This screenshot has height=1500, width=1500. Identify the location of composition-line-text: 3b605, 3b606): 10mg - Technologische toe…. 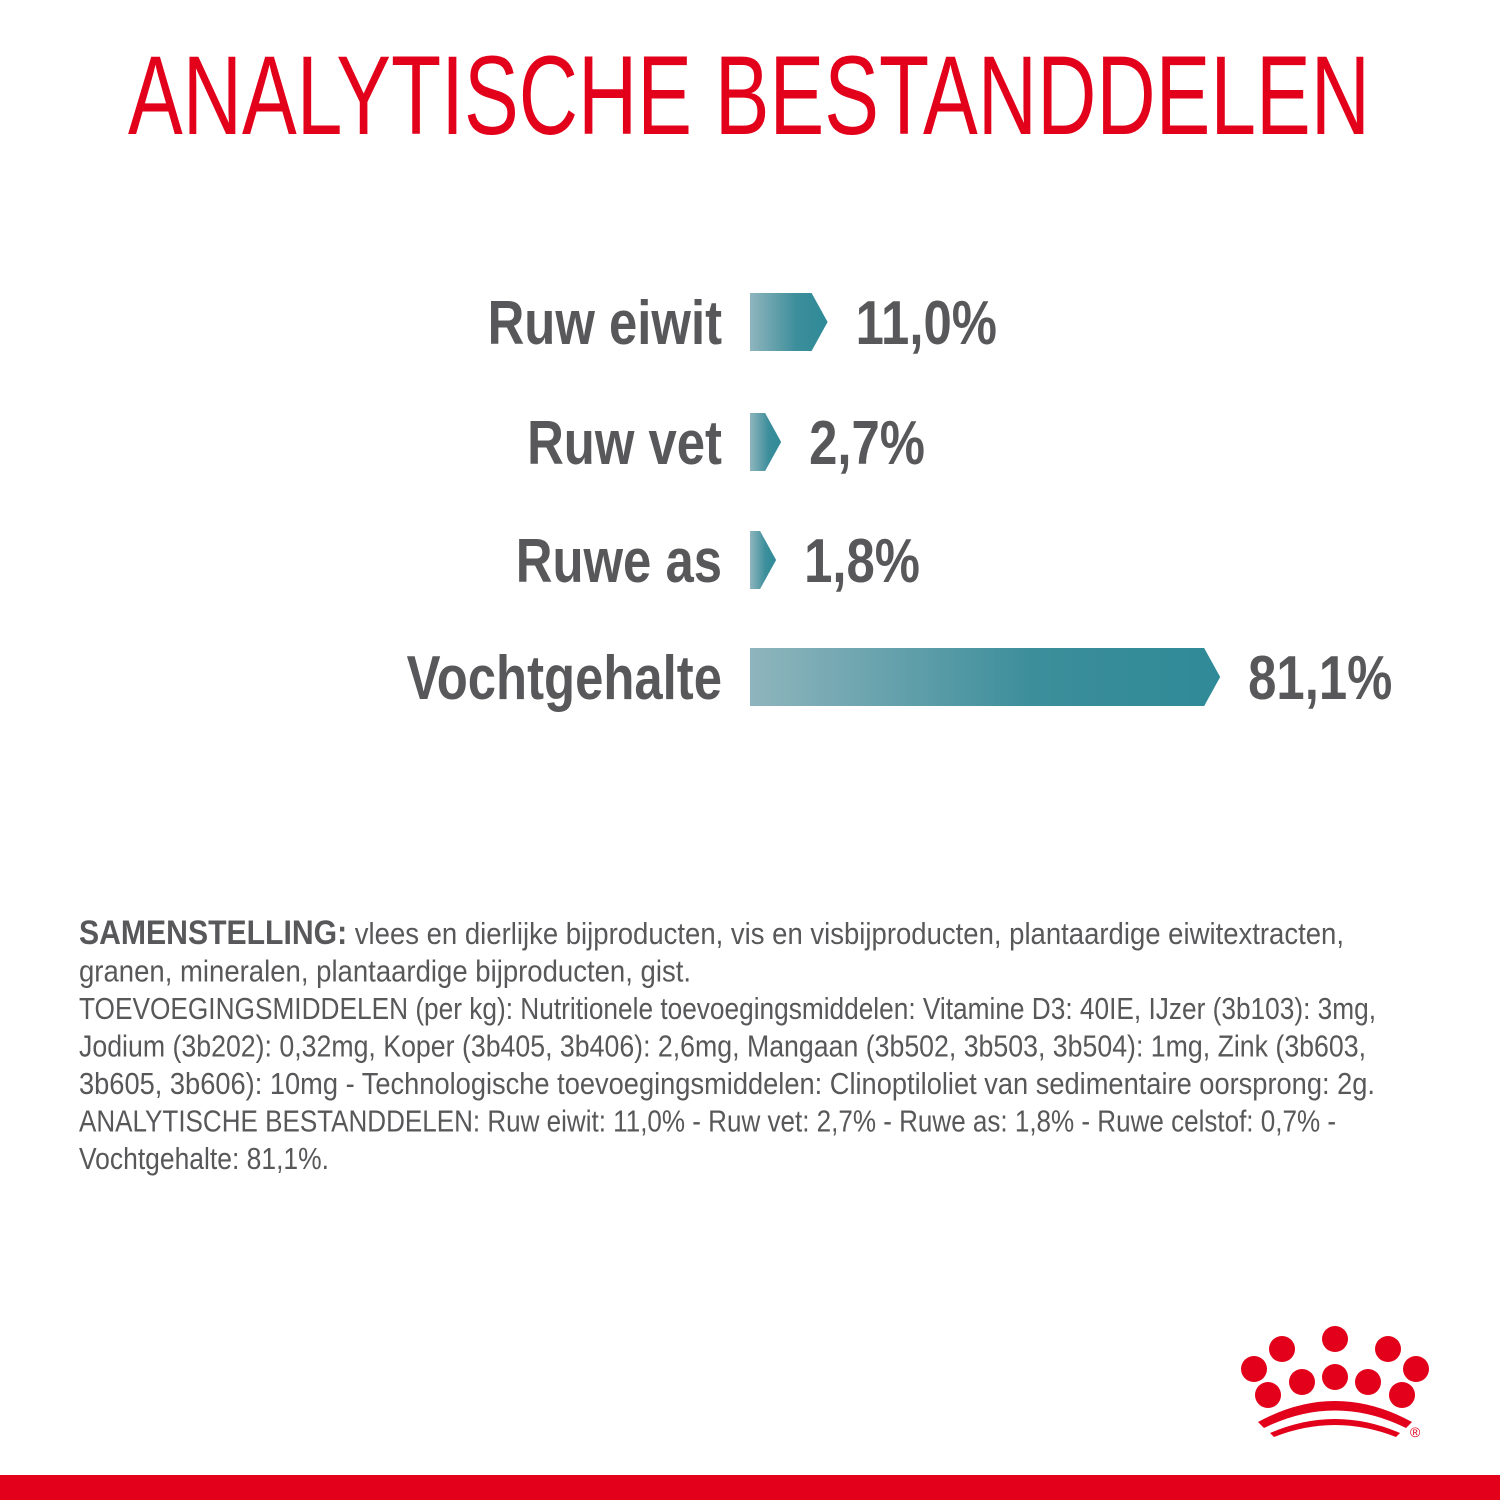
(727, 1083).